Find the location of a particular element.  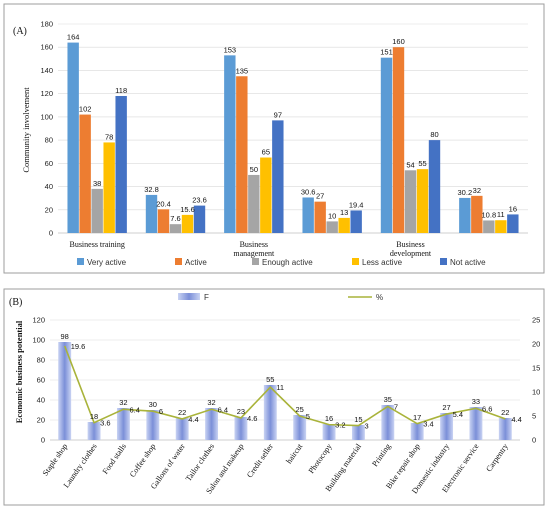

panel-b-percent-label: 4.4 is located at coordinates (193, 419).